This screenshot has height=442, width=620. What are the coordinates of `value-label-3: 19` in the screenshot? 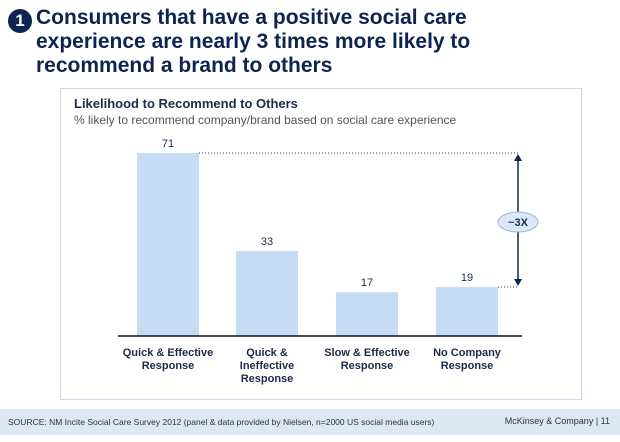 It's located at (467, 278).